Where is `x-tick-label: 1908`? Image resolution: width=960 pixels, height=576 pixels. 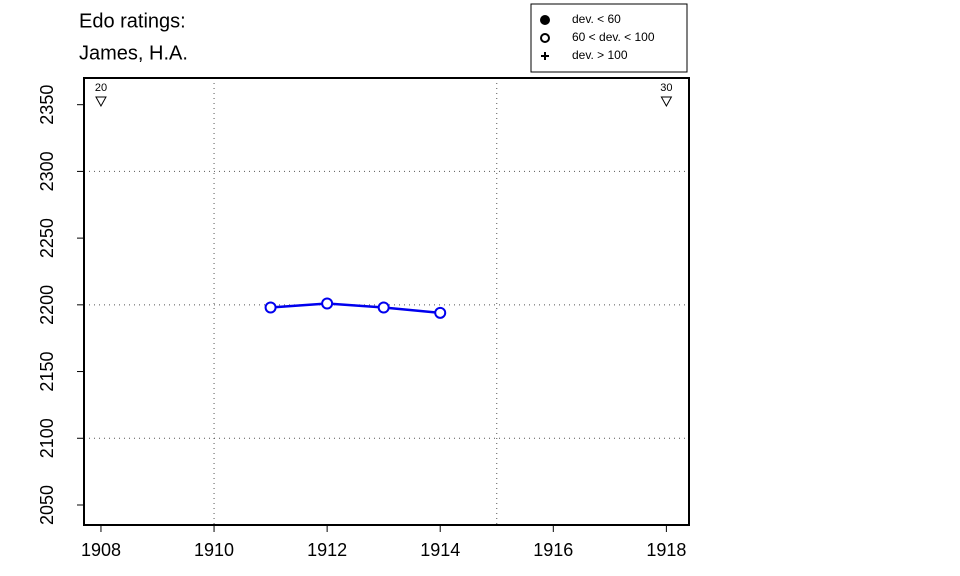
x-tick-label: 1908 is located at coordinates (101, 550).